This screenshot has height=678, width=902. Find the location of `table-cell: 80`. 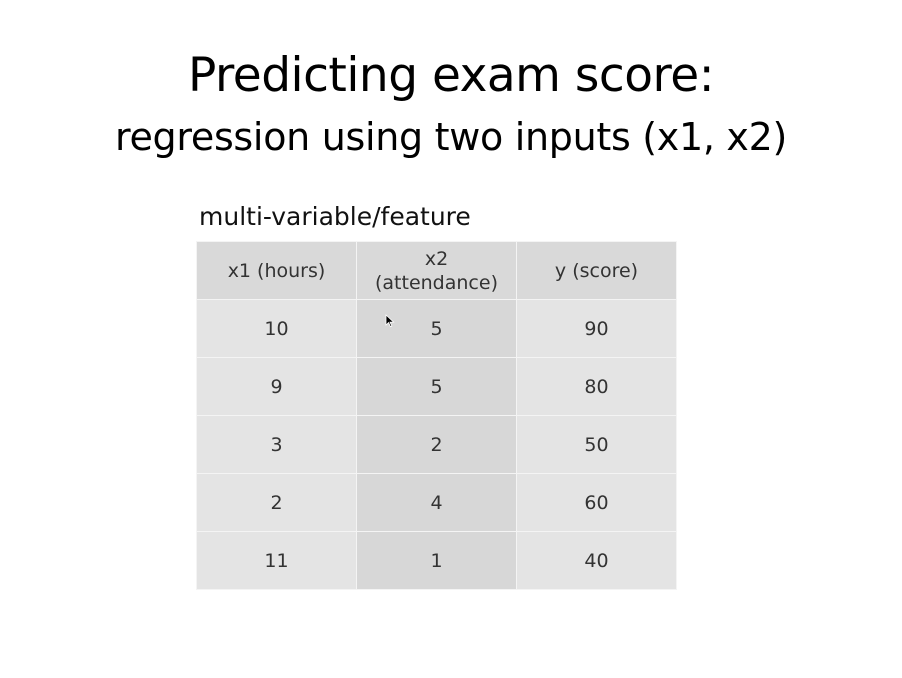

table-cell: 80 is located at coordinates (596, 386).